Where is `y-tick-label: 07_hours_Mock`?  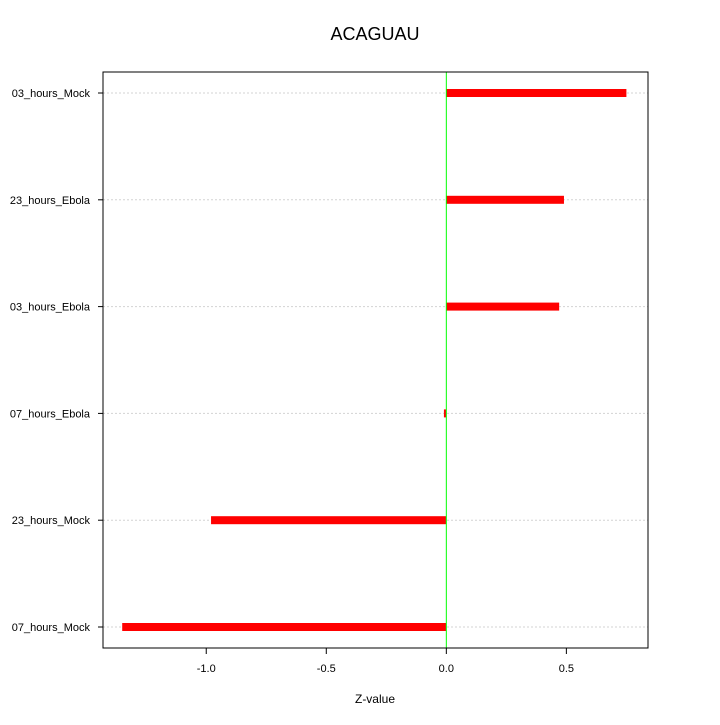 y-tick-label: 07_hours_Mock is located at coordinates (51, 628).